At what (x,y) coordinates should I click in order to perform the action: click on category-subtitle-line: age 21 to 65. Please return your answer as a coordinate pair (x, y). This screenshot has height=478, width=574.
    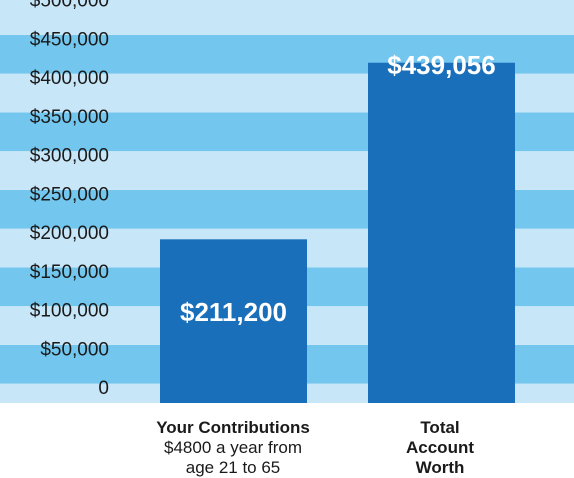
    Looking at the image, I should click on (233, 467).